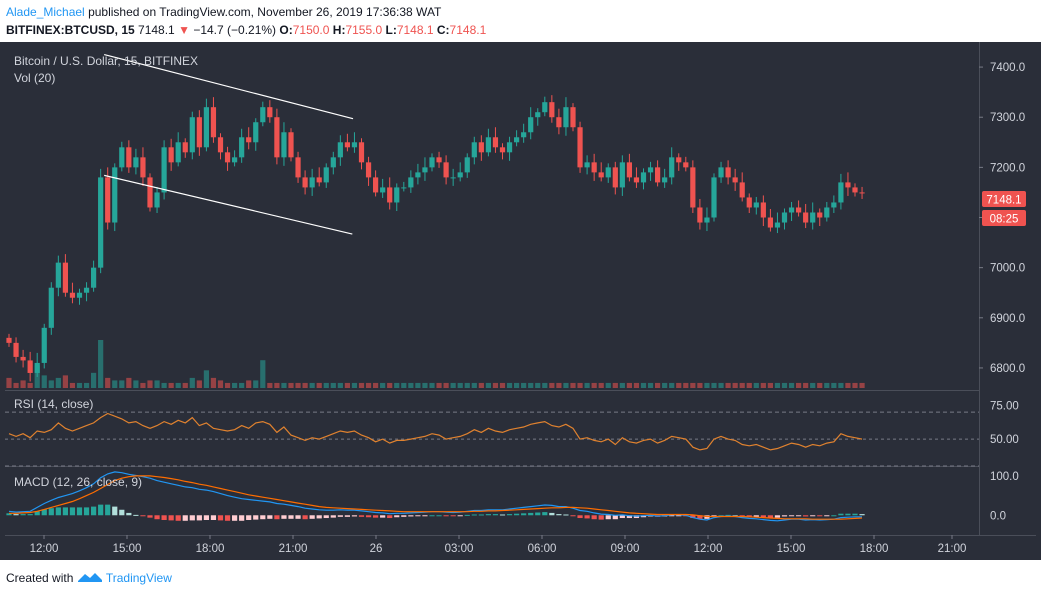 This screenshot has height=596, width=1041. I want to click on channel-upper-line, so click(229, 86).